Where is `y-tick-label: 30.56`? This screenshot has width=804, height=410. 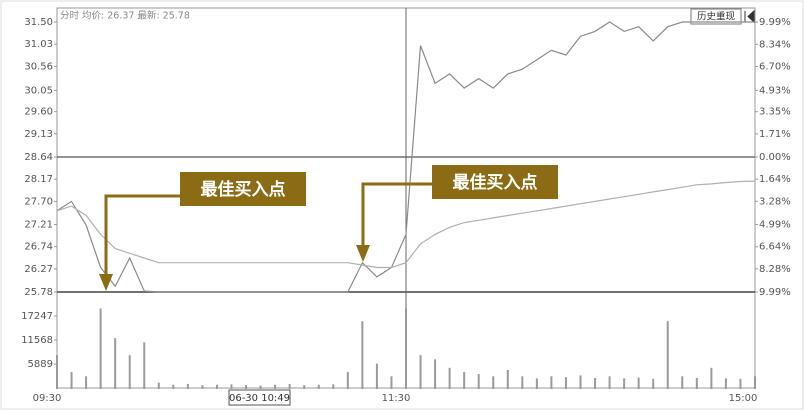
y-tick-label: 30.56 is located at coordinates (38, 66).